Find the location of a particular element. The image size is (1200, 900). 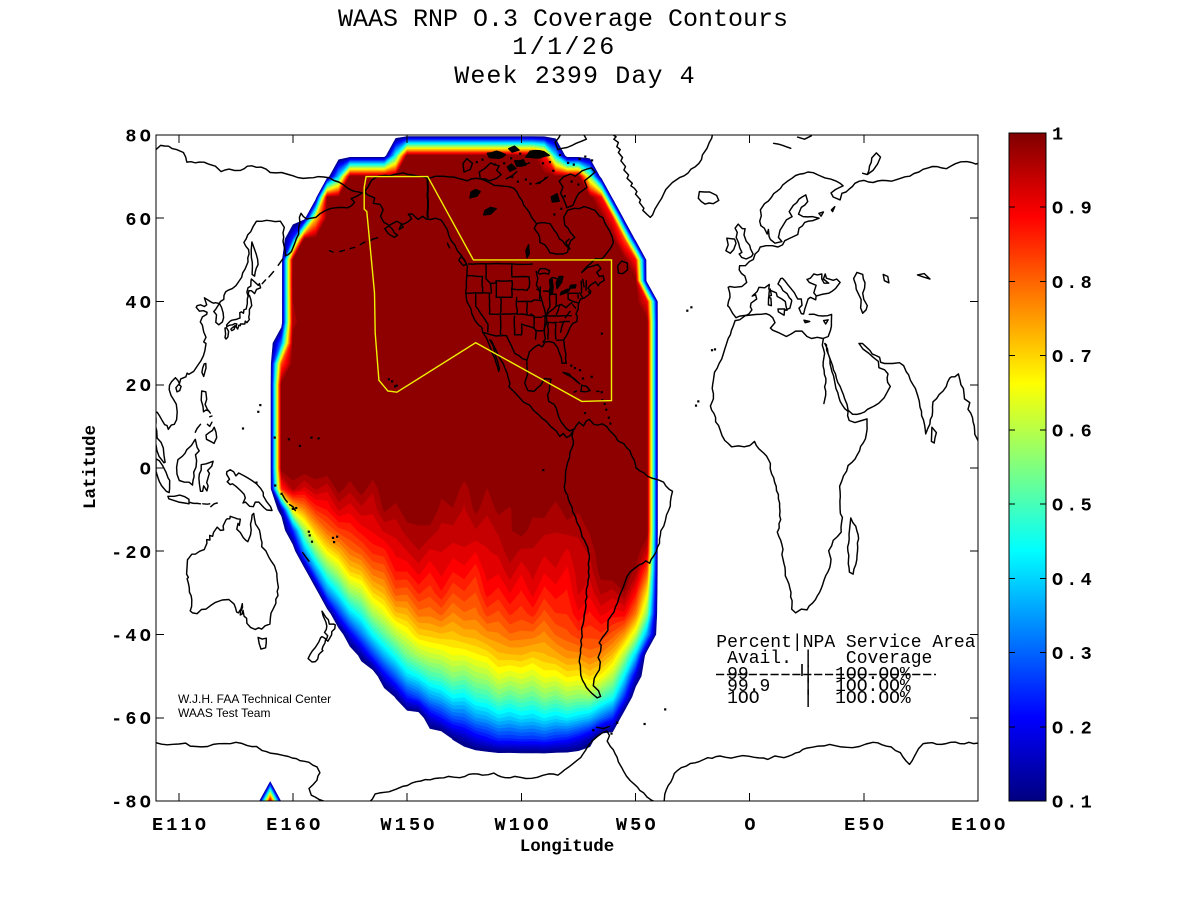

svg-text: O.3 is located at coordinates (1073, 654).